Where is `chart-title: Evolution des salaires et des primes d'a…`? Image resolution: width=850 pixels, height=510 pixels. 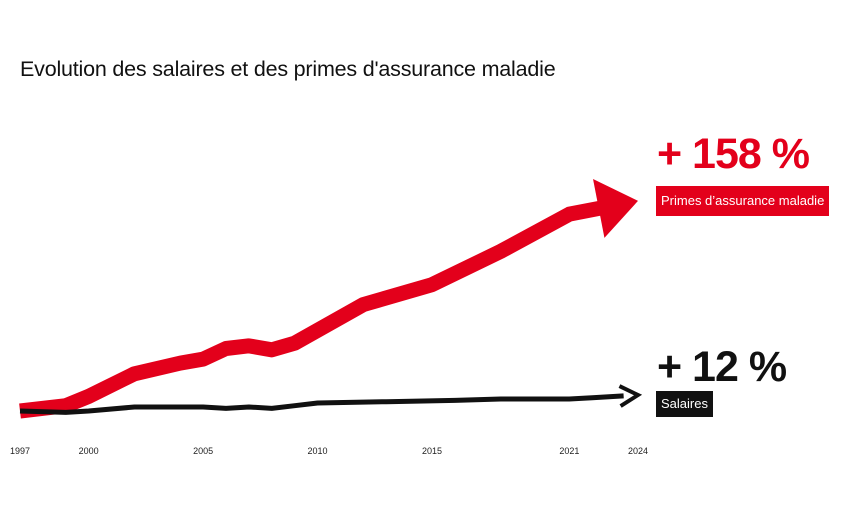
chart-title: Evolution des salaires et des primes d'a… is located at coordinates (288, 69).